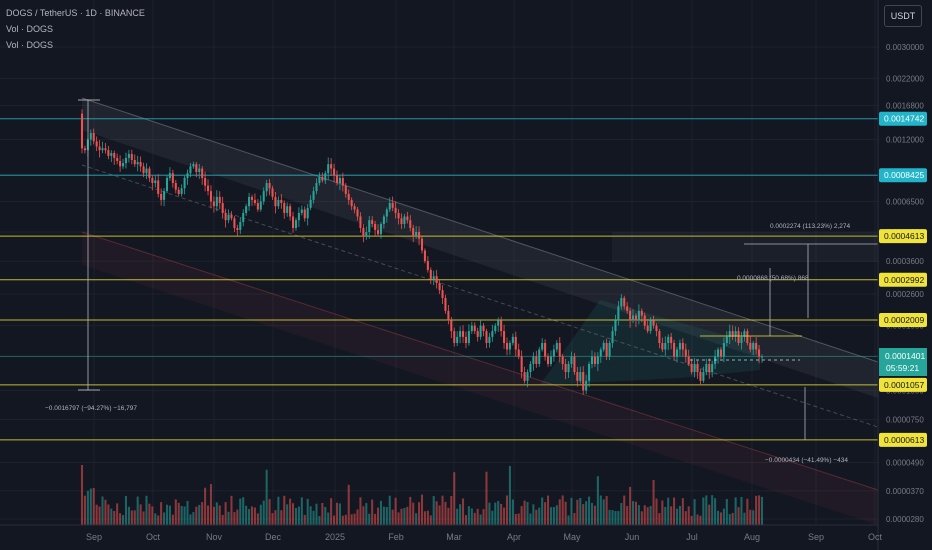 The image size is (932, 550). Describe the element at coordinates (902, 368) in the screenshot. I see `current-price-countdown: 05:59:21` at that location.